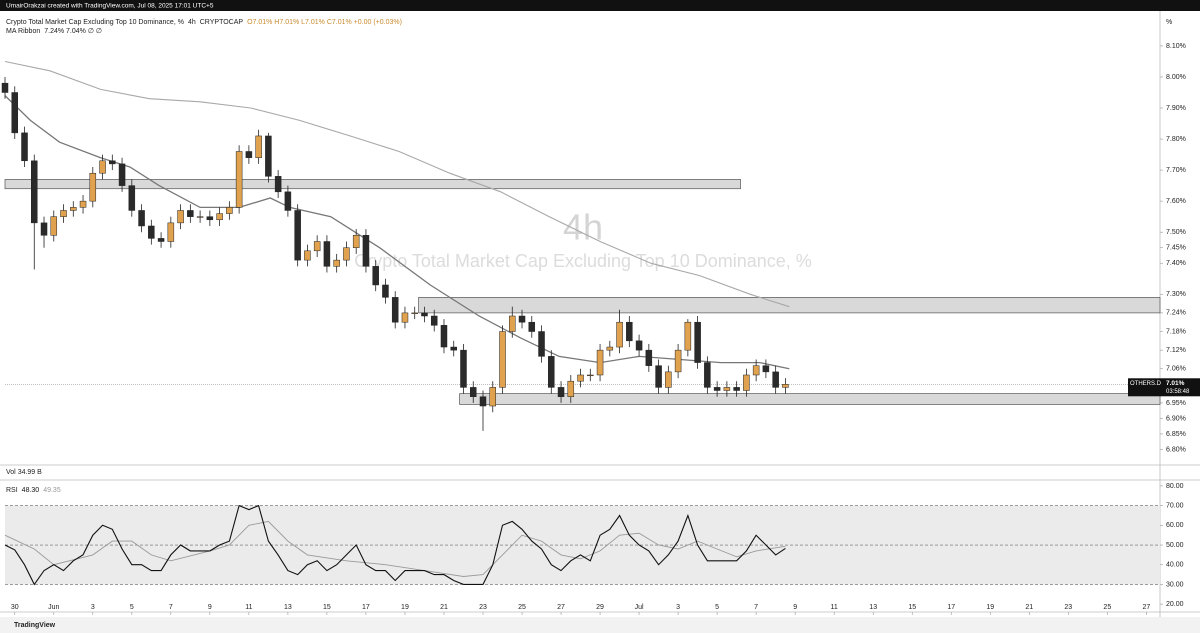 The width and height of the screenshot is (1200, 633). I want to click on brand: TradingView, so click(35, 625).